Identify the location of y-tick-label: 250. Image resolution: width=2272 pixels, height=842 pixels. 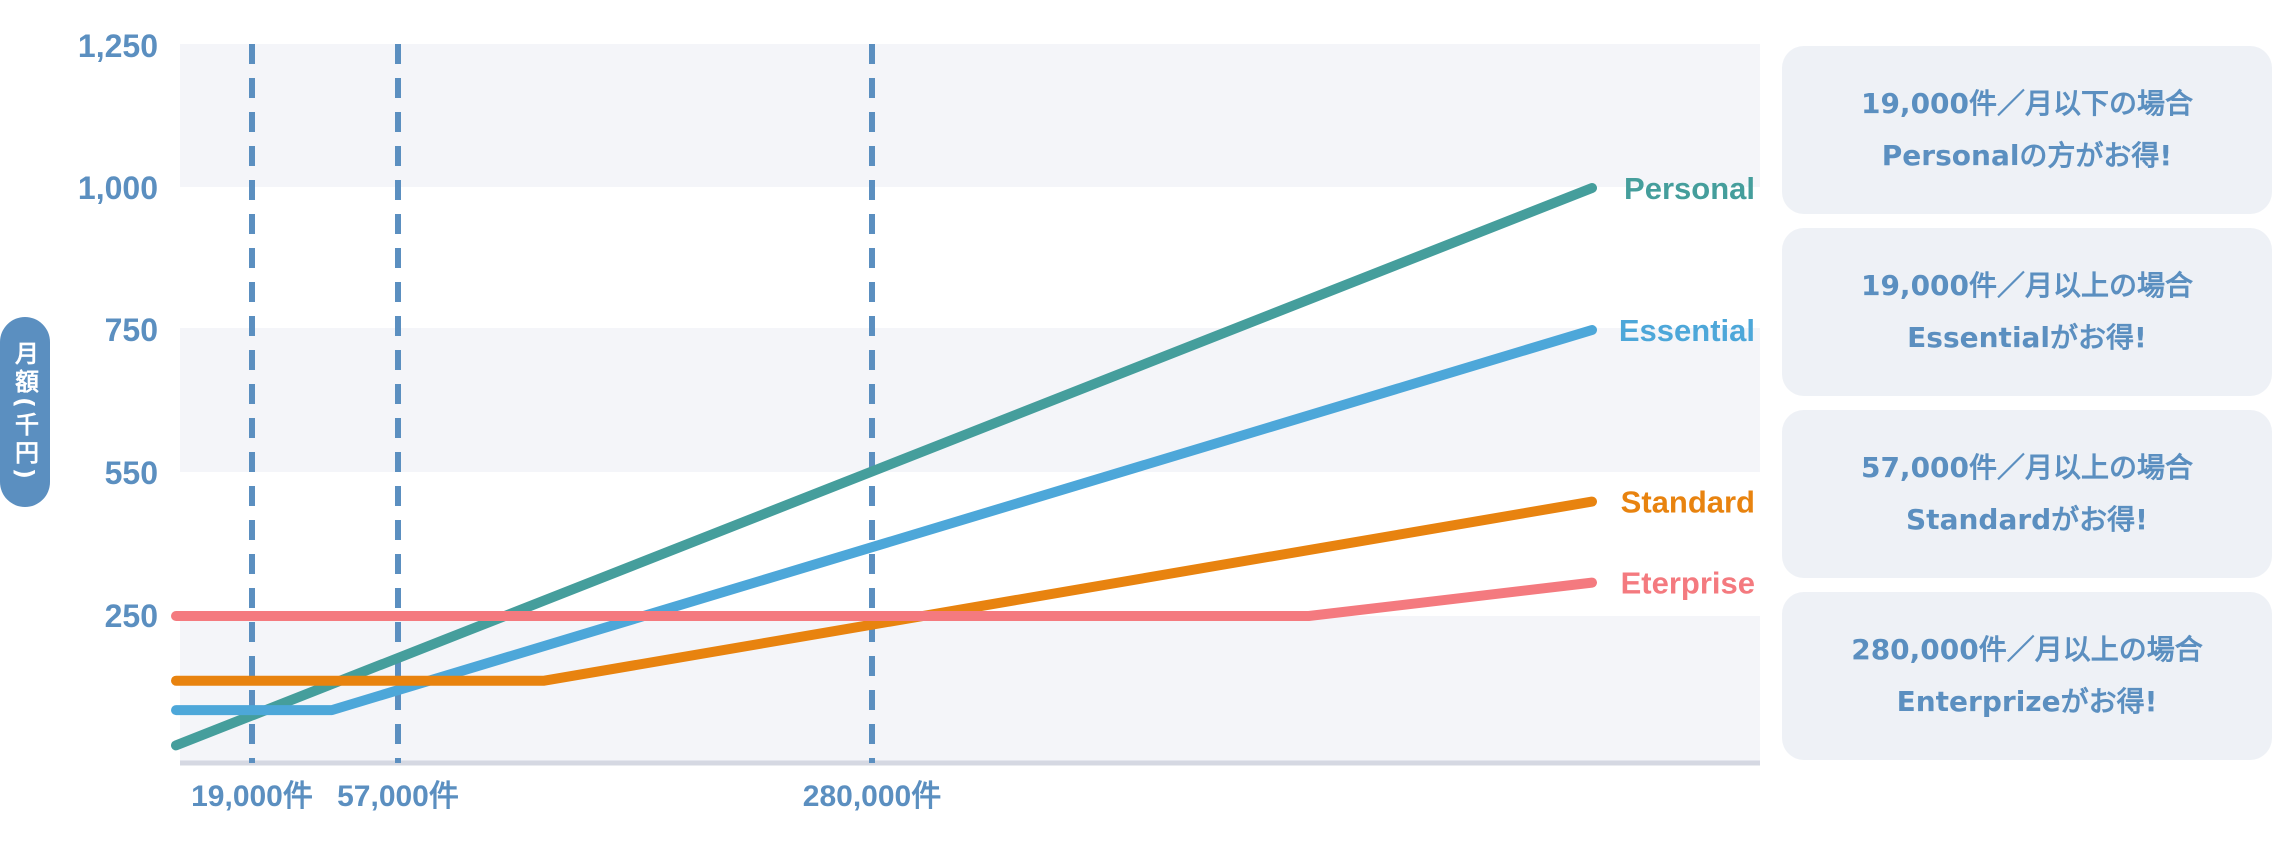
(131, 616).